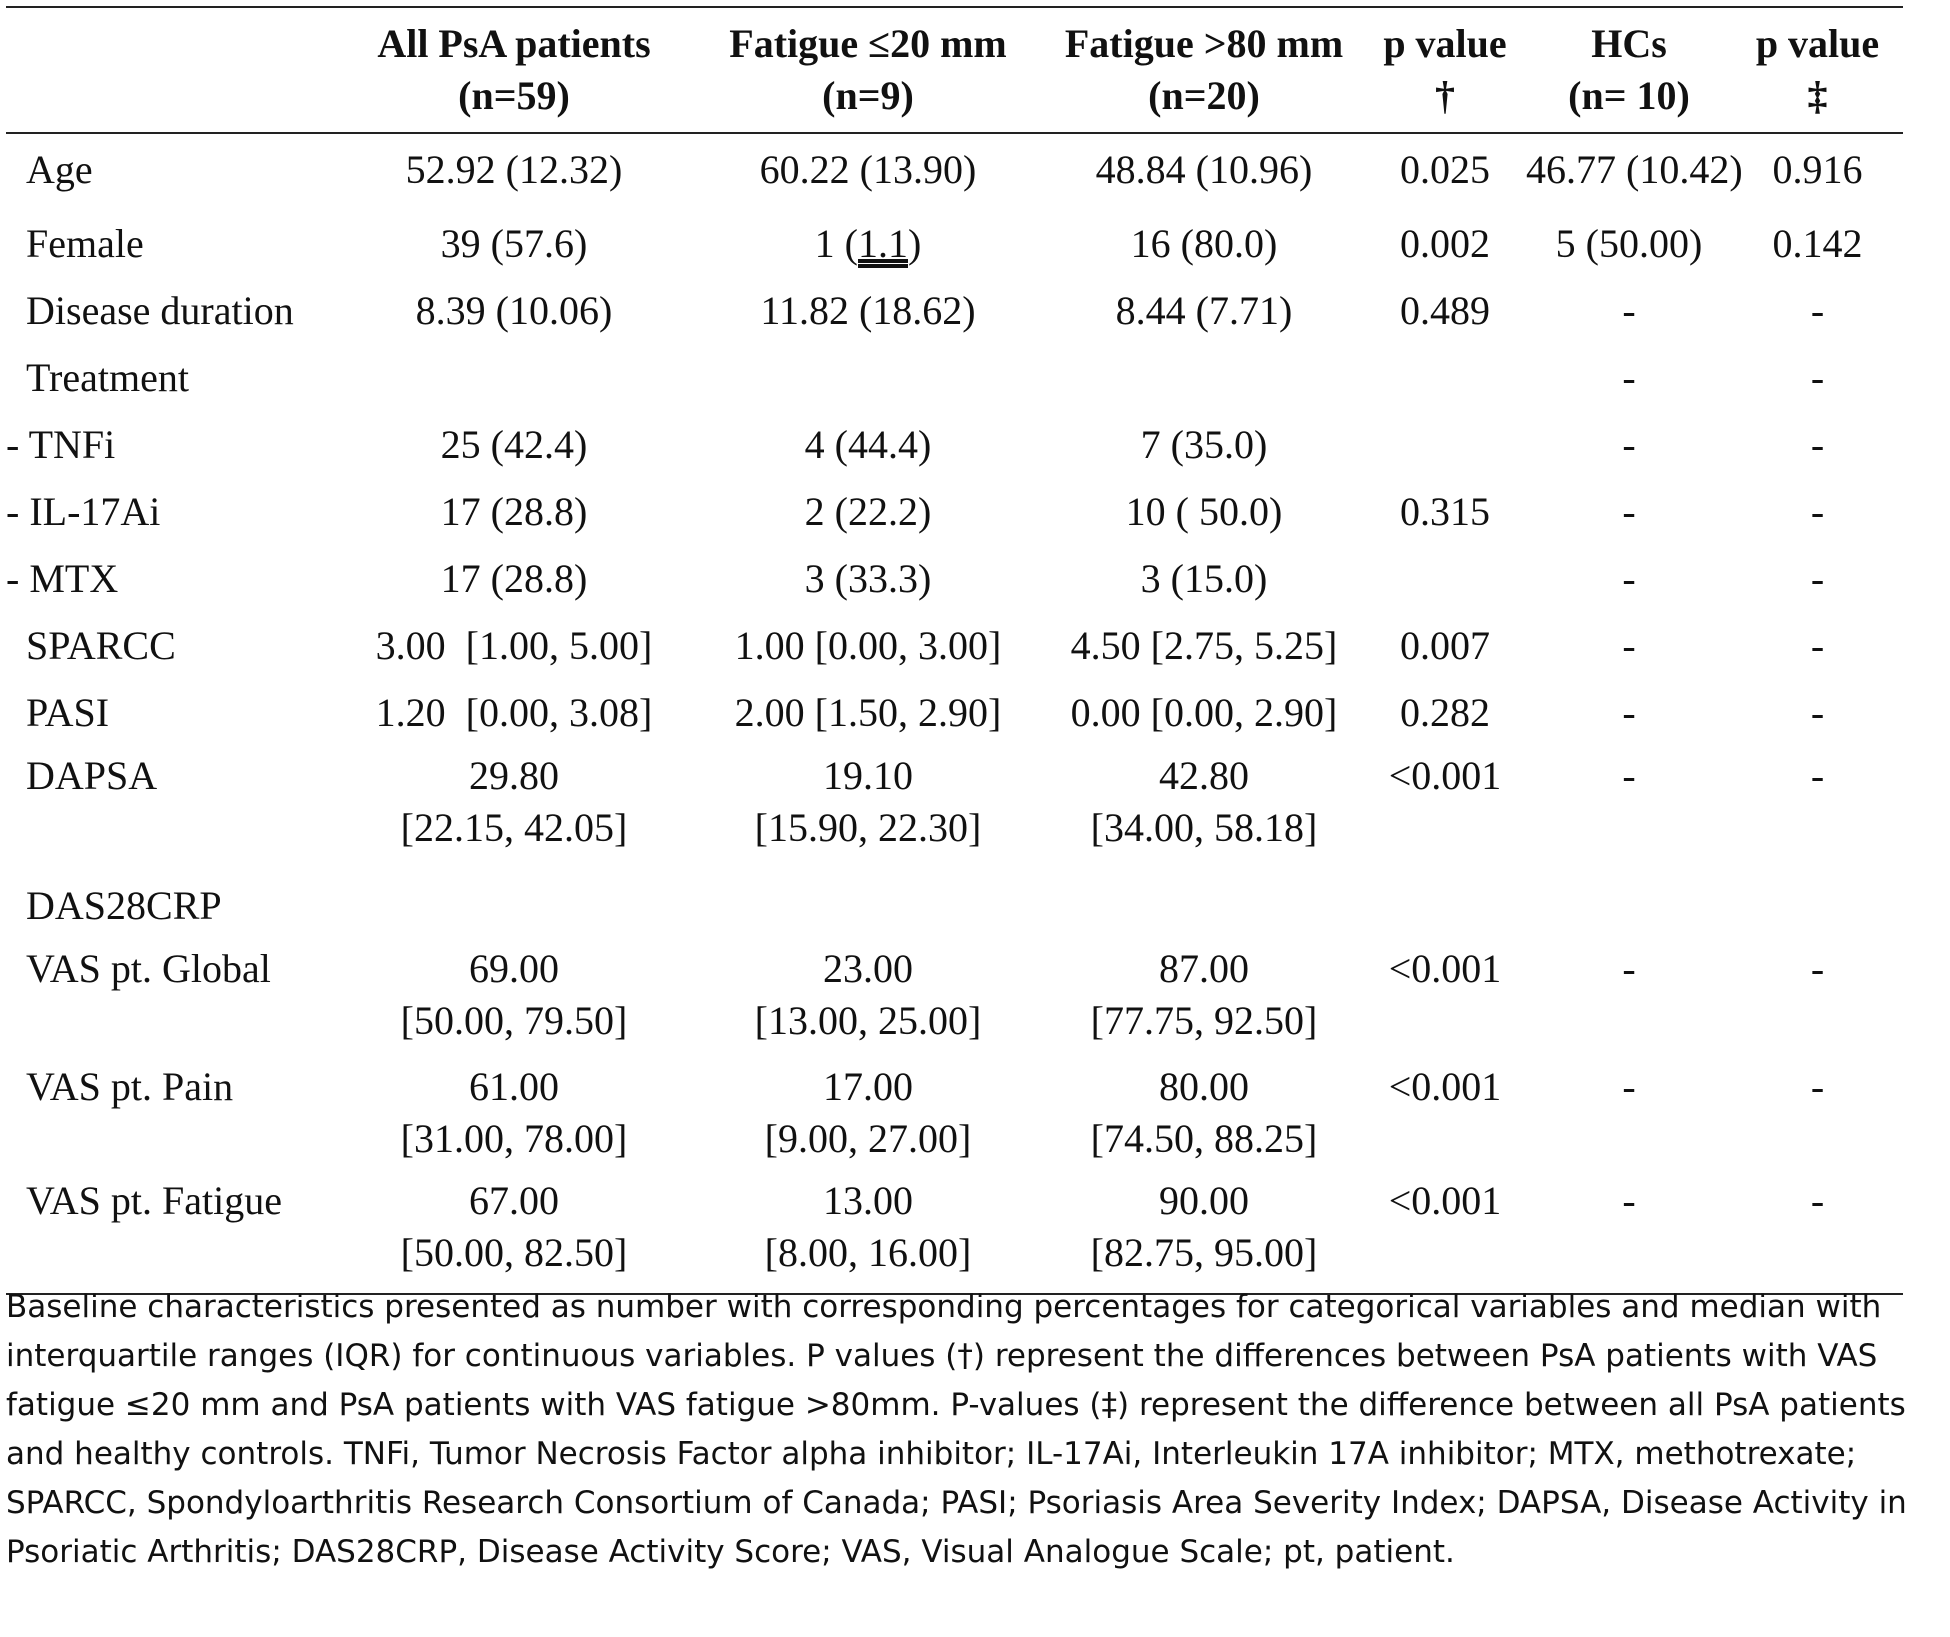 The width and height of the screenshot is (1950, 1637). What do you see at coordinates (1445, 1086) in the screenshot?
I see `cell-p1: <0.001` at bounding box center [1445, 1086].